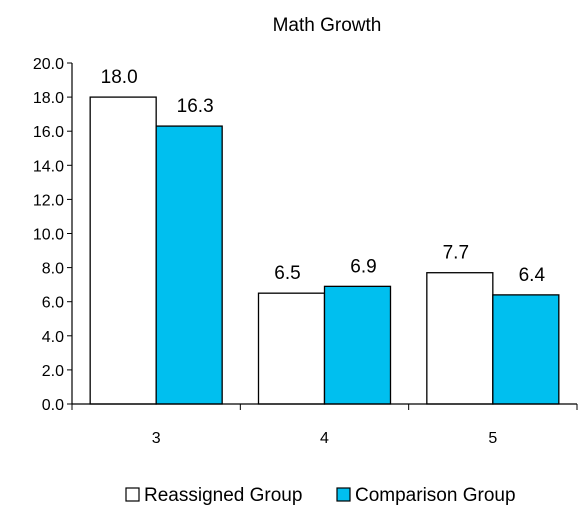  Describe the element at coordinates (53, 337) in the screenshot. I see `y-tick-label: 4.0` at that location.